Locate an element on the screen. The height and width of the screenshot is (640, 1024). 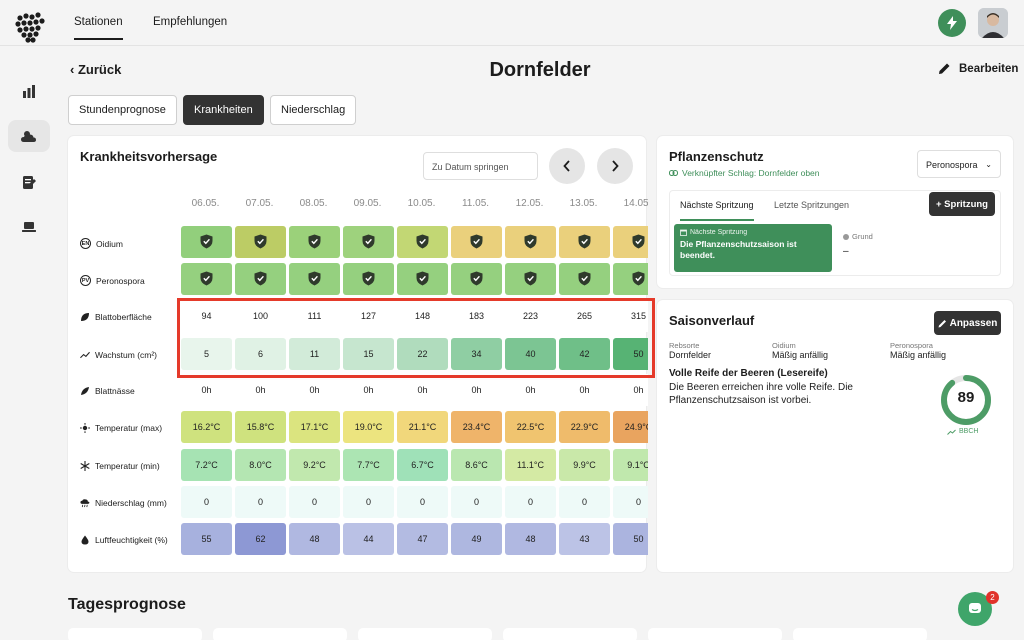
edit-button: Bearbeiten is located at coordinates (978, 68).